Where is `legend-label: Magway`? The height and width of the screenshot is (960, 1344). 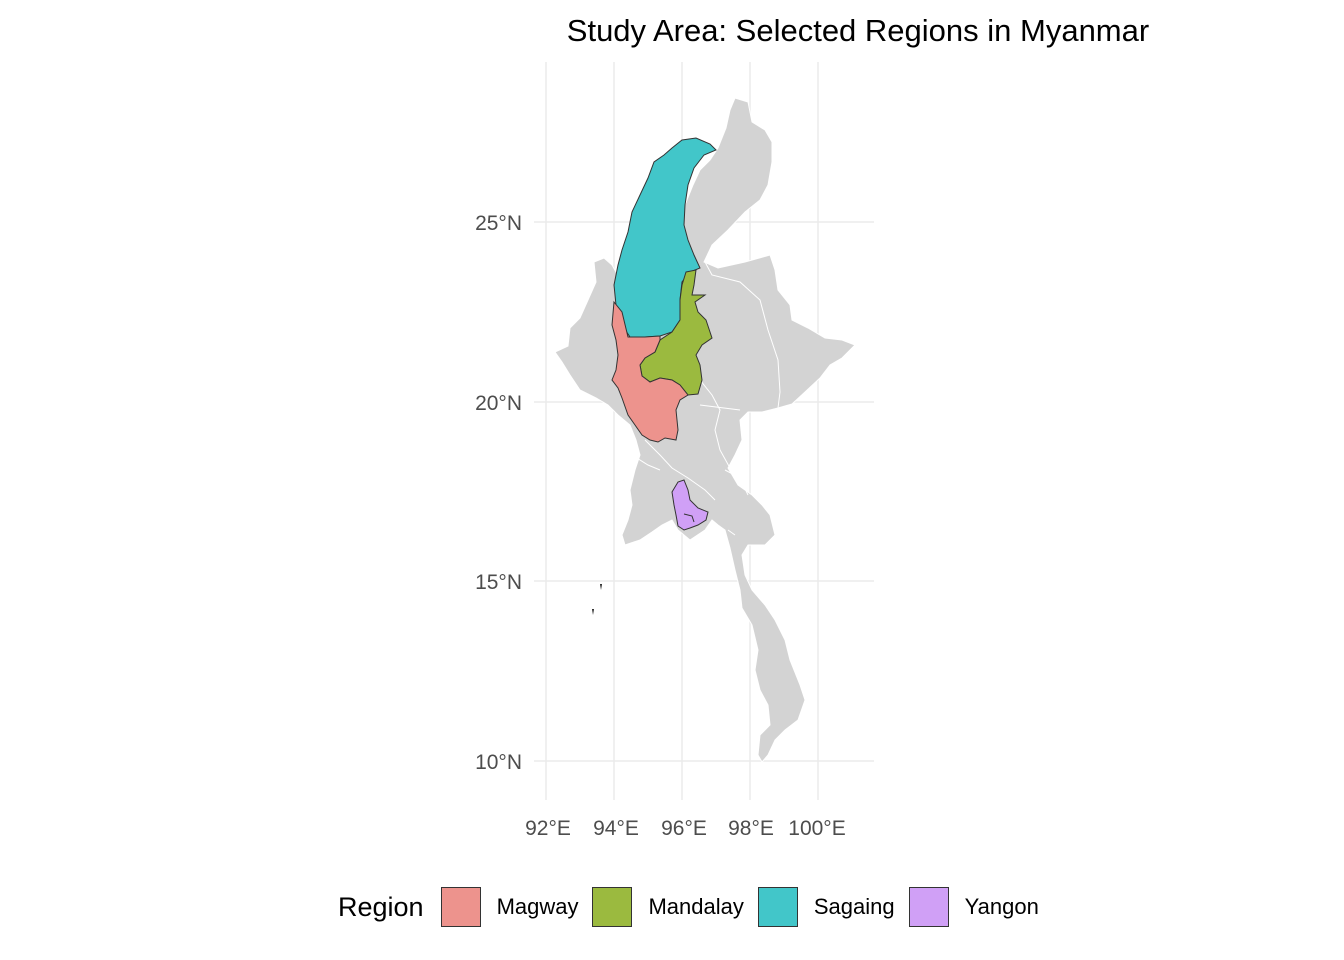
legend-label: Magway is located at coordinates (537, 906).